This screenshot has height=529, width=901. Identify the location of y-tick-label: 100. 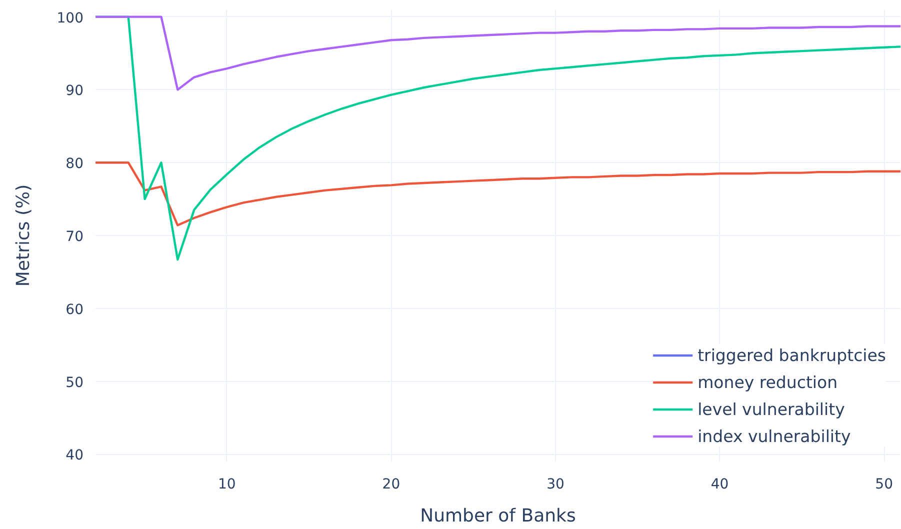
(70, 18).